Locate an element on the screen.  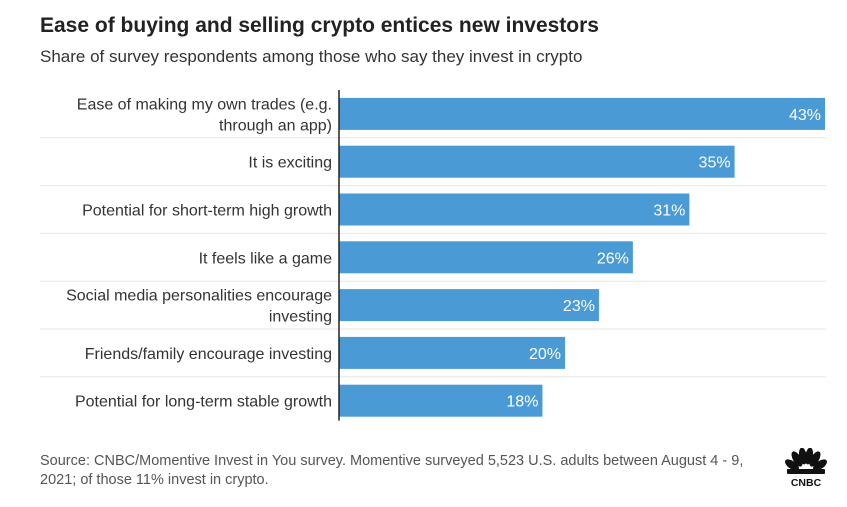
category-label: Friends/family encourage investing is located at coordinates (208, 354).